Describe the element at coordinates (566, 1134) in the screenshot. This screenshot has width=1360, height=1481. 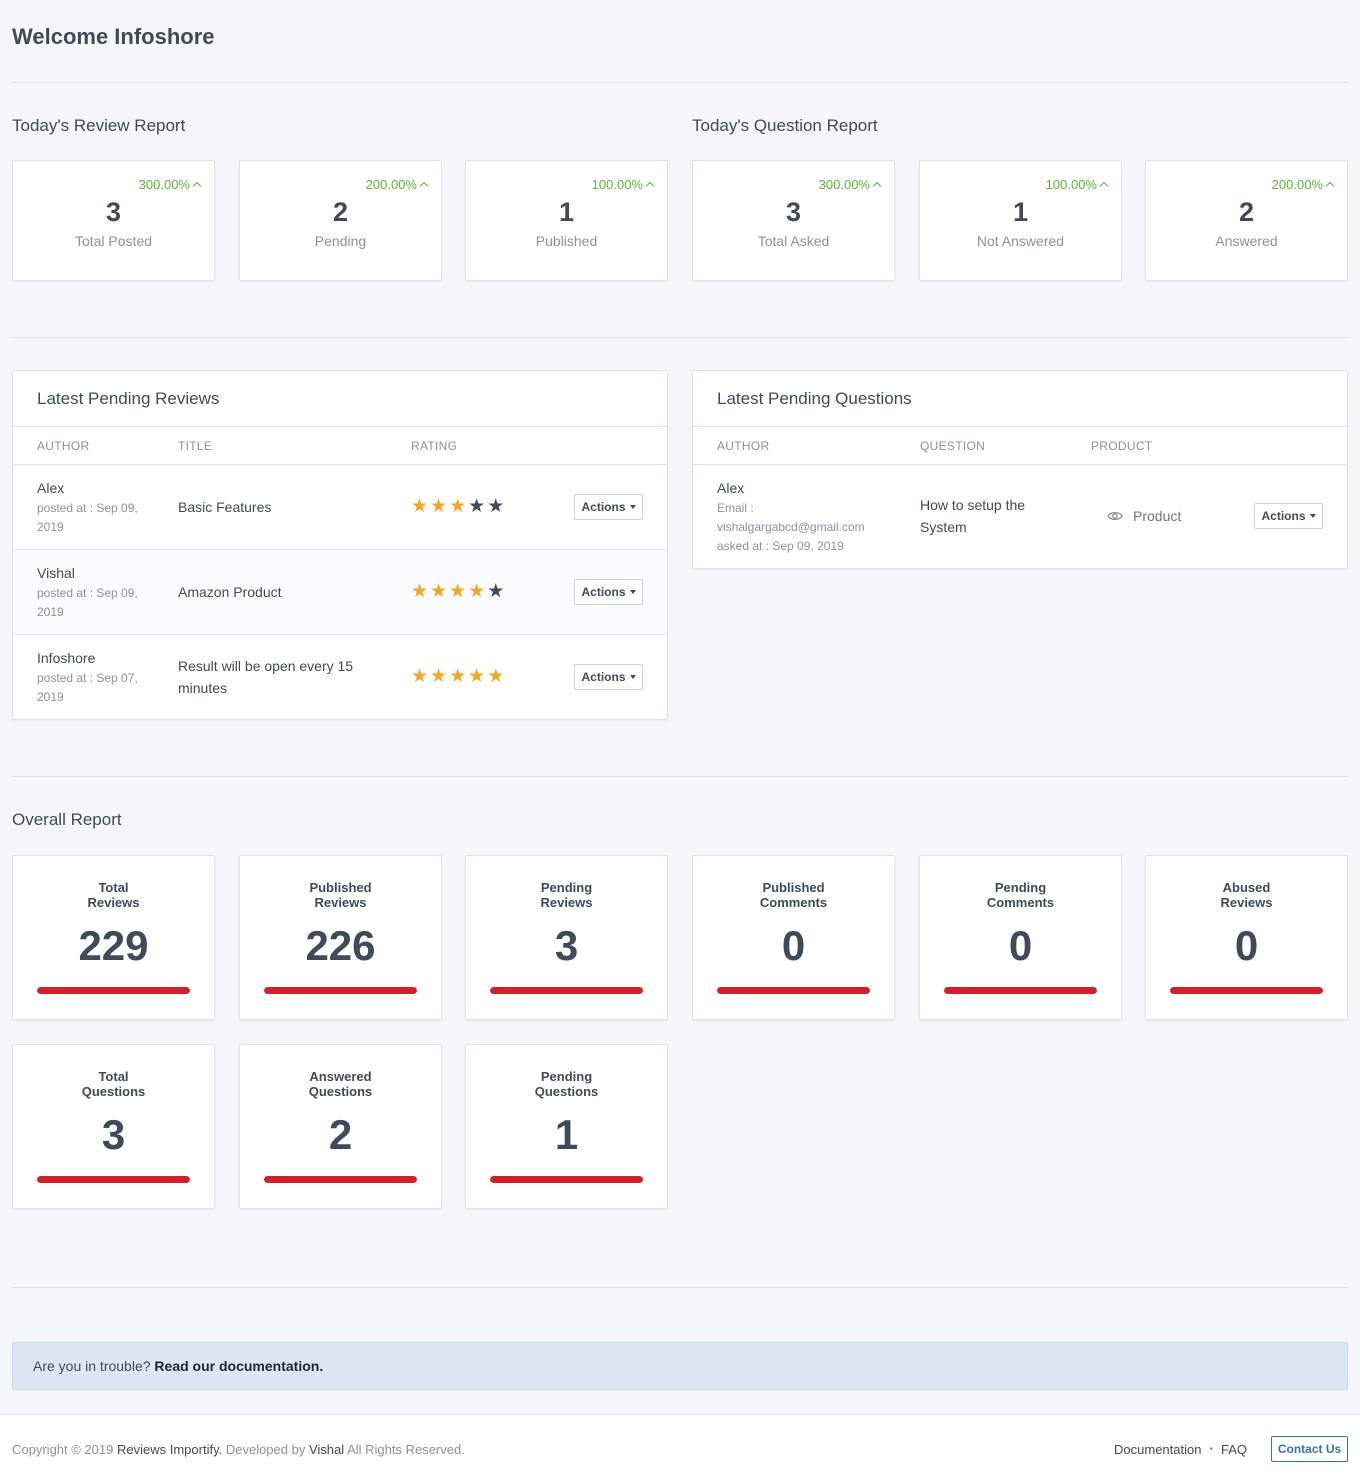
I see `overall-stat-value: 1` at that location.